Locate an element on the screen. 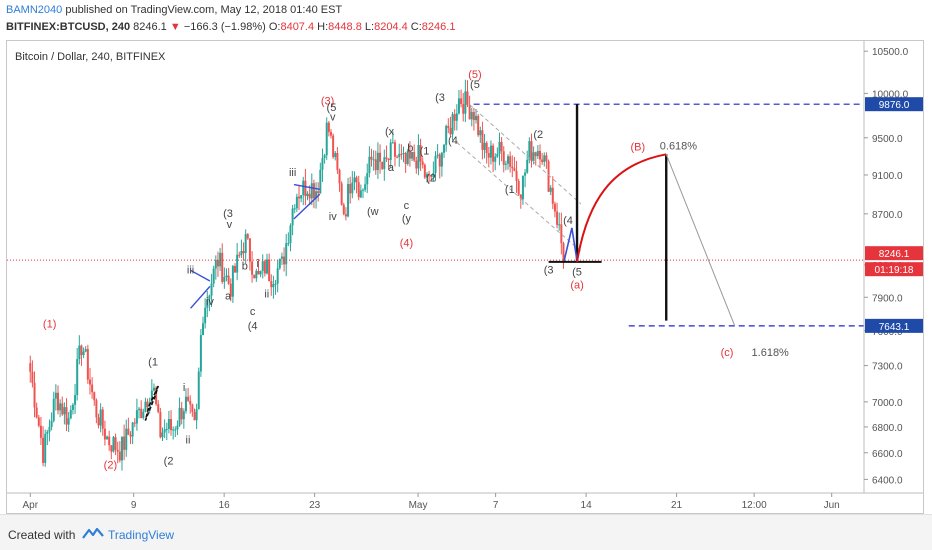 The height and width of the screenshot is (550, 932). wave-label: (1 is located at coordinates (425, 151).